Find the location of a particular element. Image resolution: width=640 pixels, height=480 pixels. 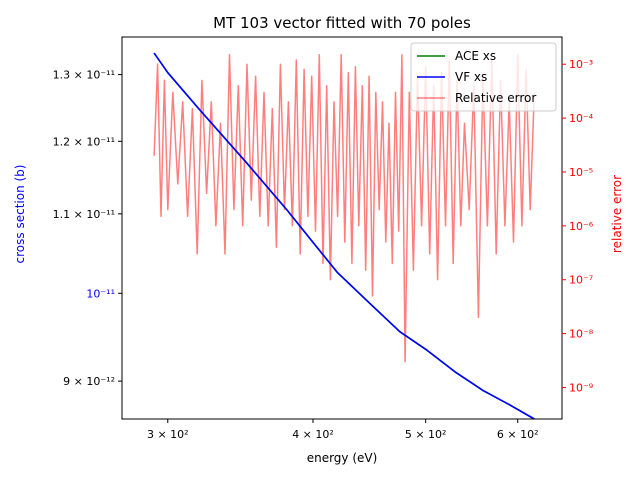

legend-box is located at coordinates (483, 77).